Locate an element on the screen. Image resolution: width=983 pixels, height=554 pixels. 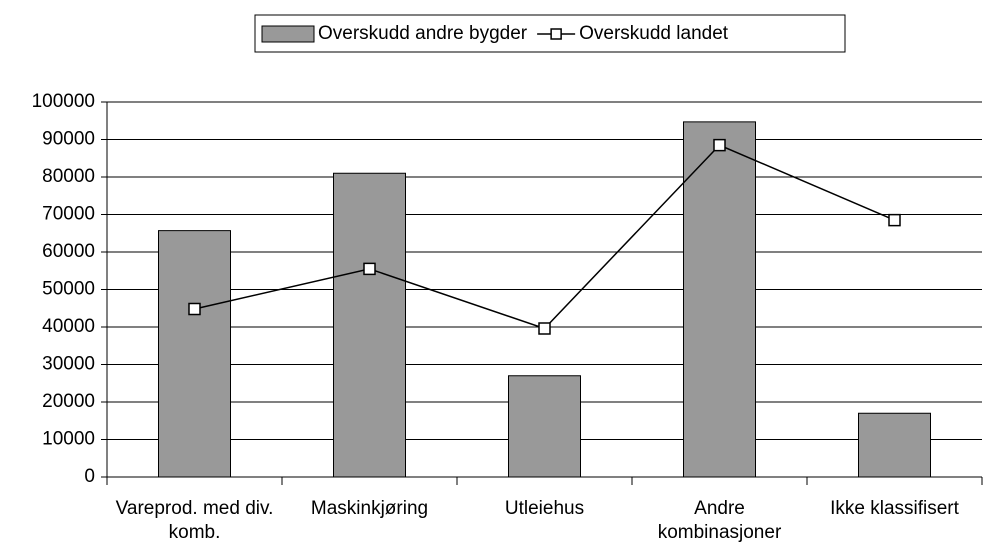
x-tick-label: Vareprod. med div. komb. is located at coordinates (194, 520).